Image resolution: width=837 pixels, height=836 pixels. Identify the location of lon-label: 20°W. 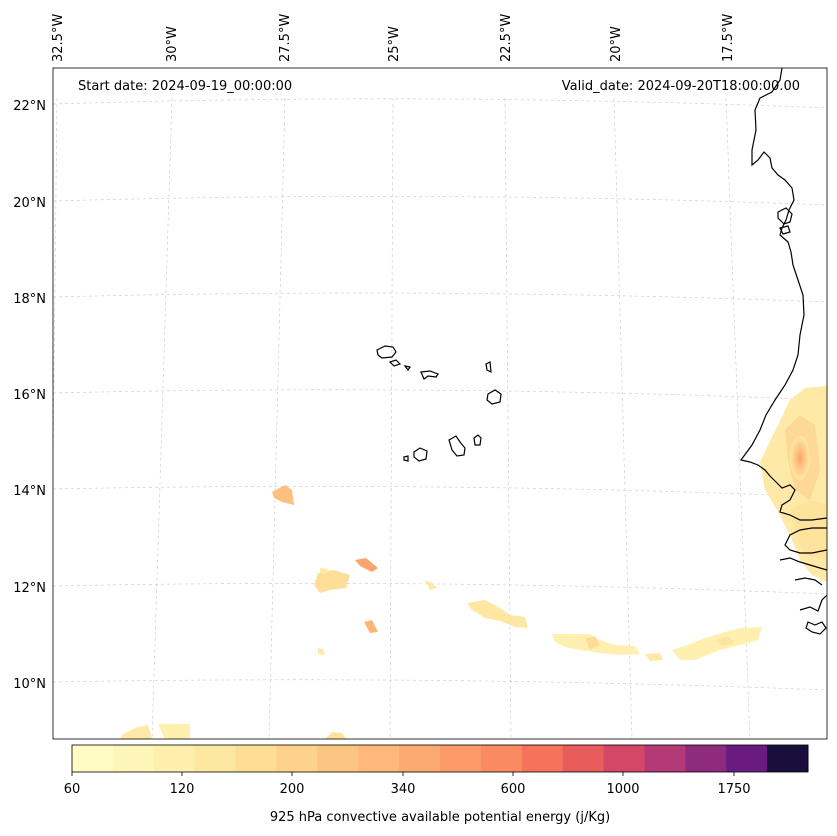
(616, 44).